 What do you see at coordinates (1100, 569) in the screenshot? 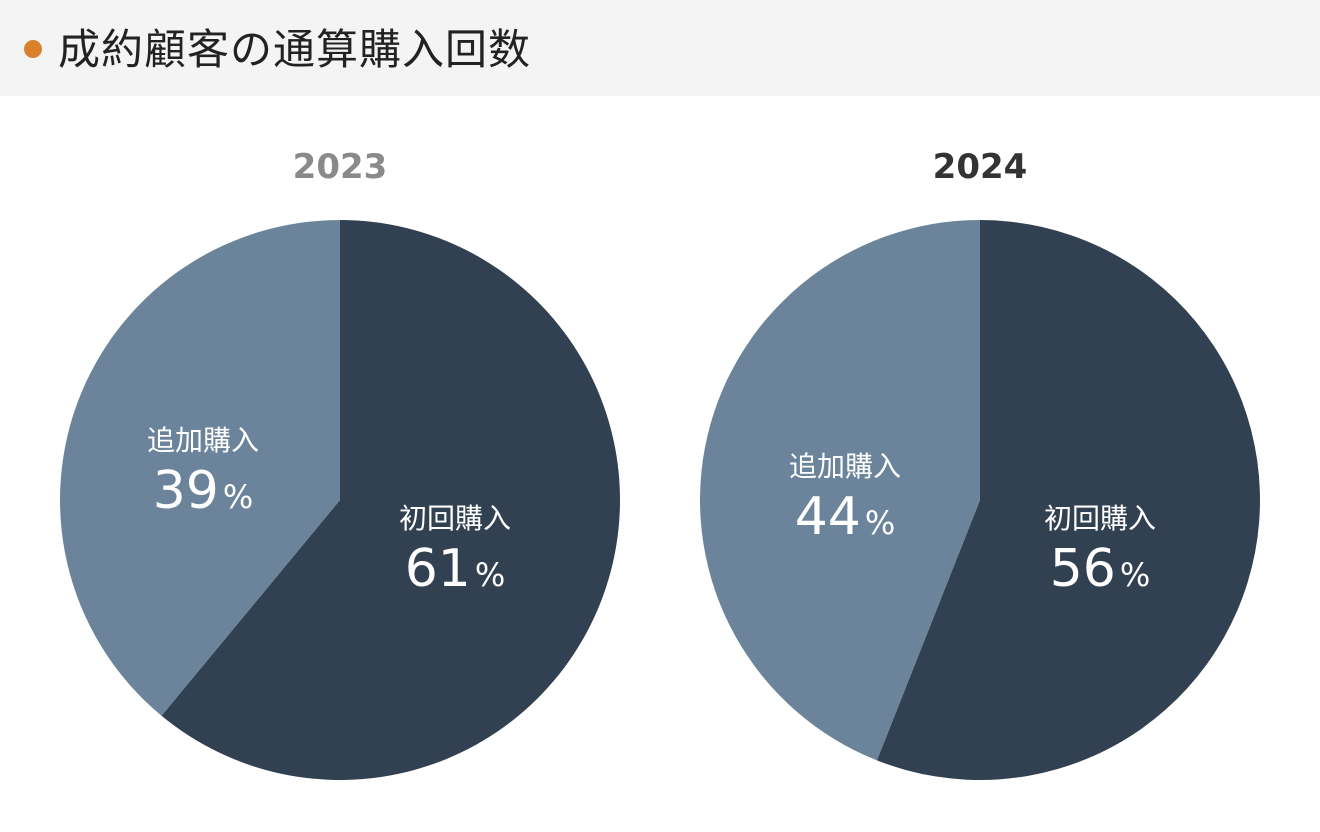
I see `slice-value-label: 56%` at bounding box center [1100, 569].